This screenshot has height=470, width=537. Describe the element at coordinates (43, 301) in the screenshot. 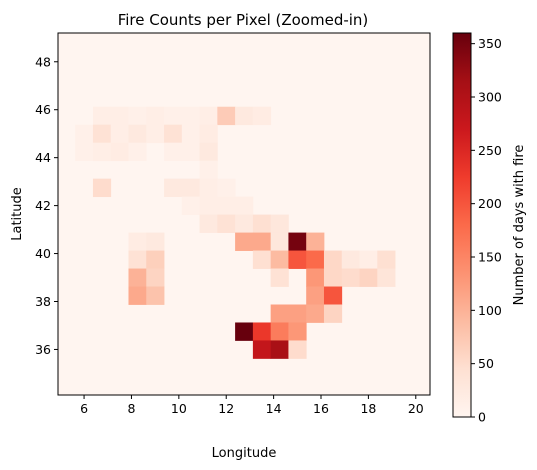

I see `y-tick-label: 38` at that location.